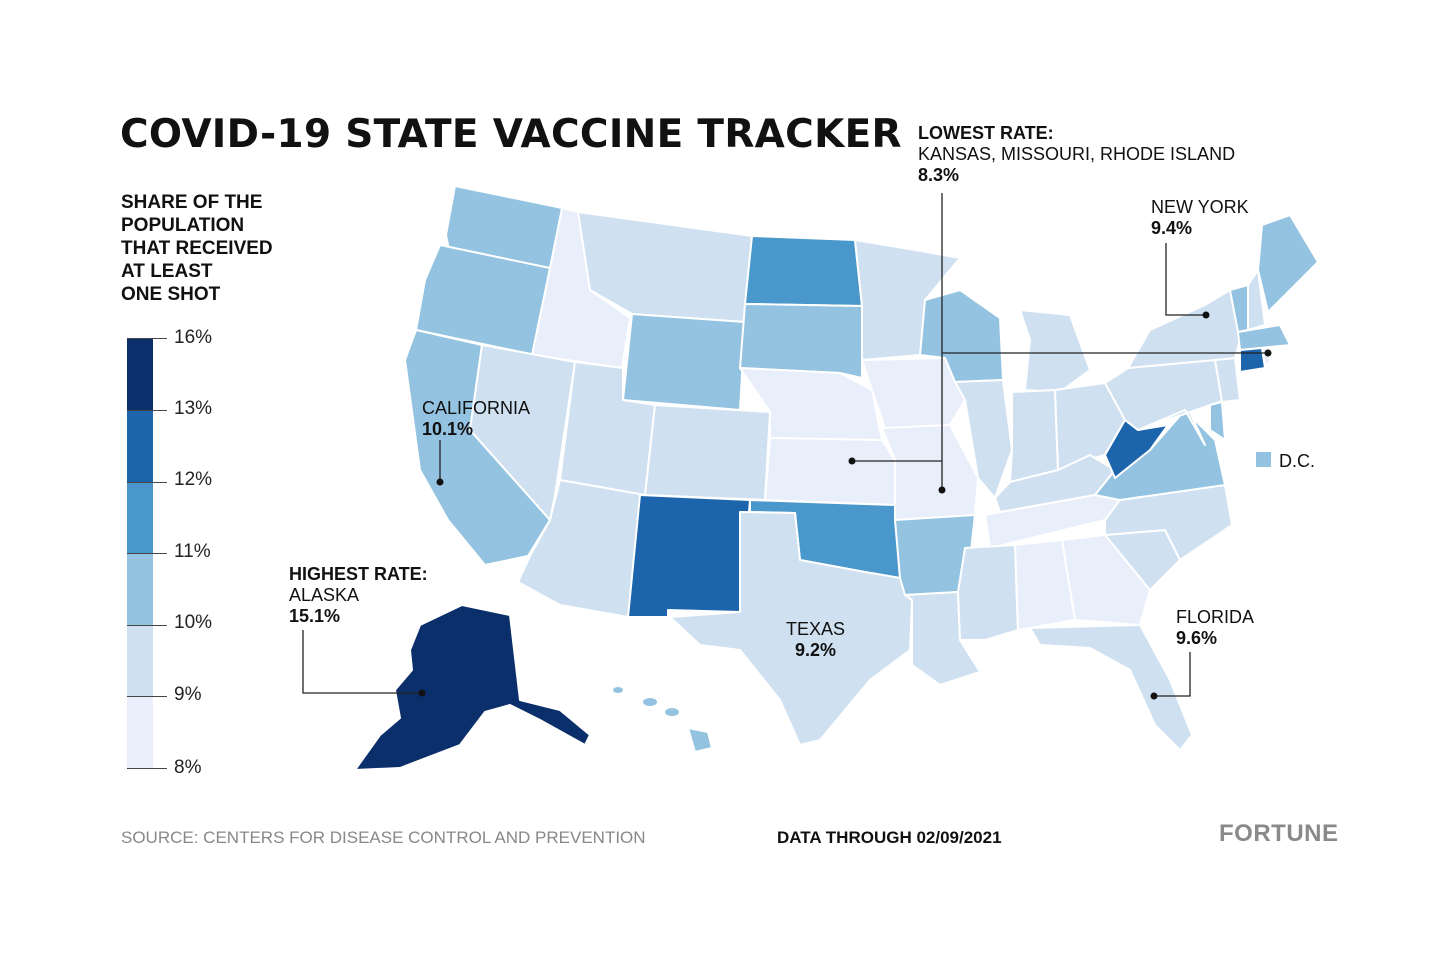 This screenshot has height=960, width=1439. Describe the element at coordinates (1256, 300) in the screenshot. I see `state-new-hampshire` at that location.